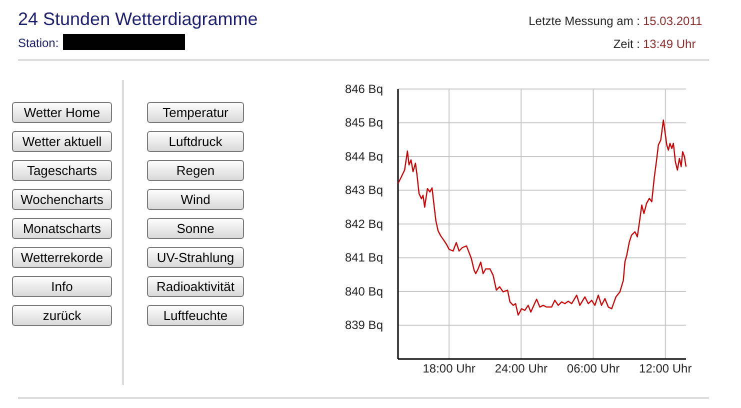 The image size is (741, 408). Describe the element at coordinates (363, 123) in the screenshot. I see `y-tick-label: 845 Bq` at that location.